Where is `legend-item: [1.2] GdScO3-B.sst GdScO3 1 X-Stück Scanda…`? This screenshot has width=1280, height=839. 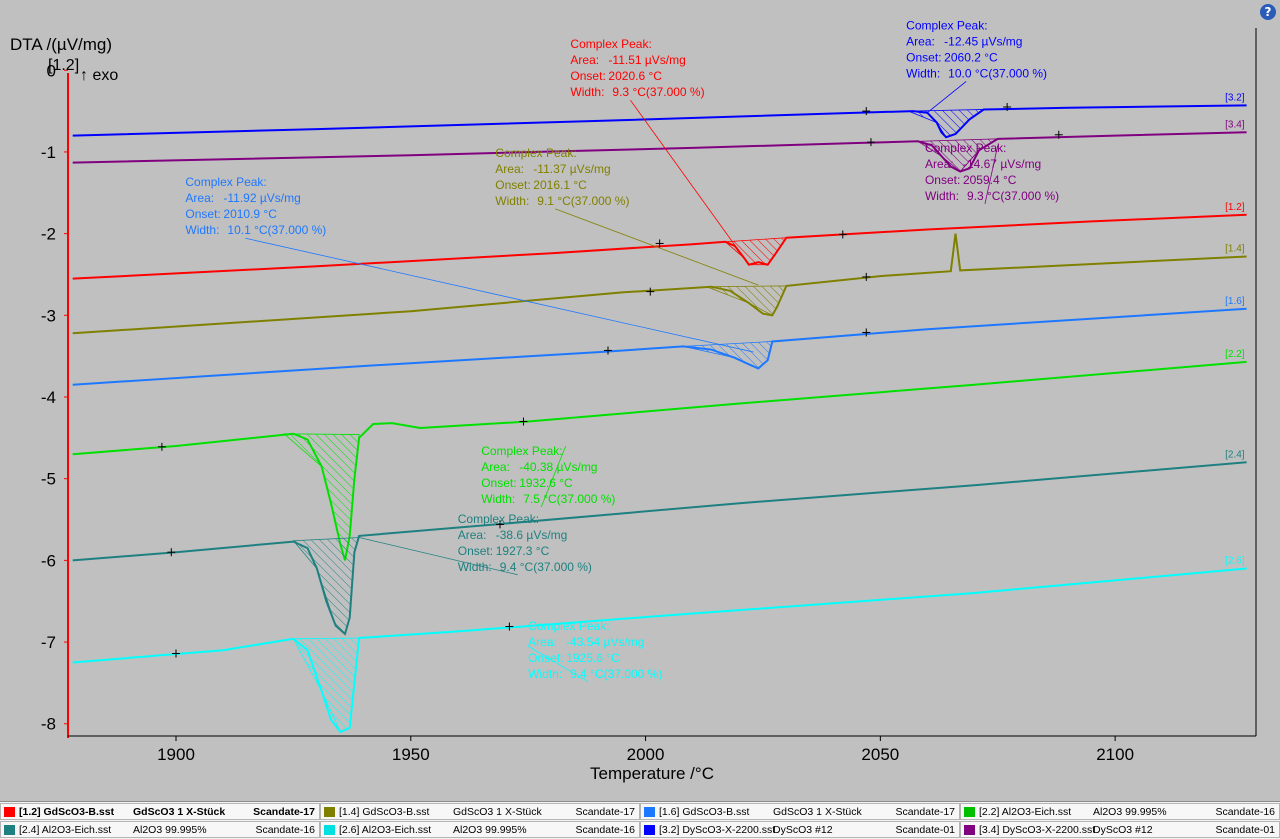
legend-item: [1.2] GdScO3-B.sst GdScO3 1 X-Stück Scanda… is located at coordinates (160, 811).